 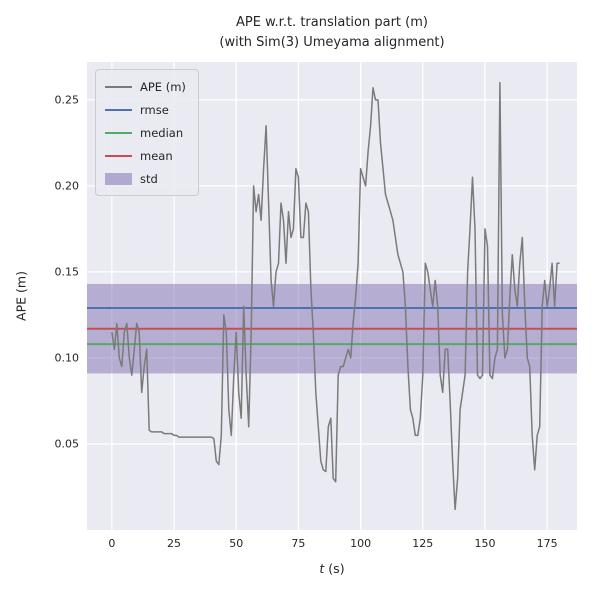 I want to click on x-tick-label: 150, so click(x=485, y=543).